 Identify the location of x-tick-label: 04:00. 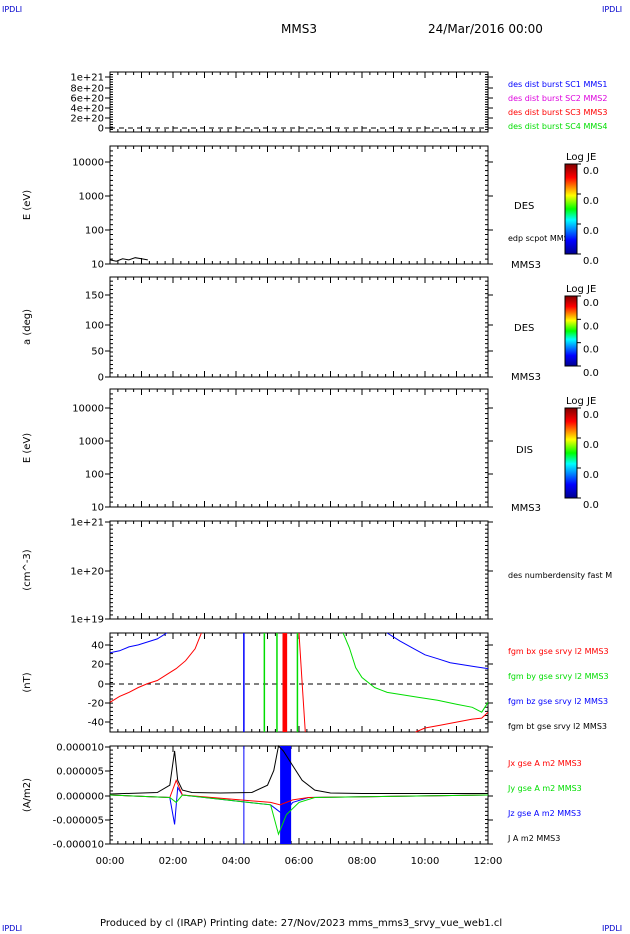
(236, 861).